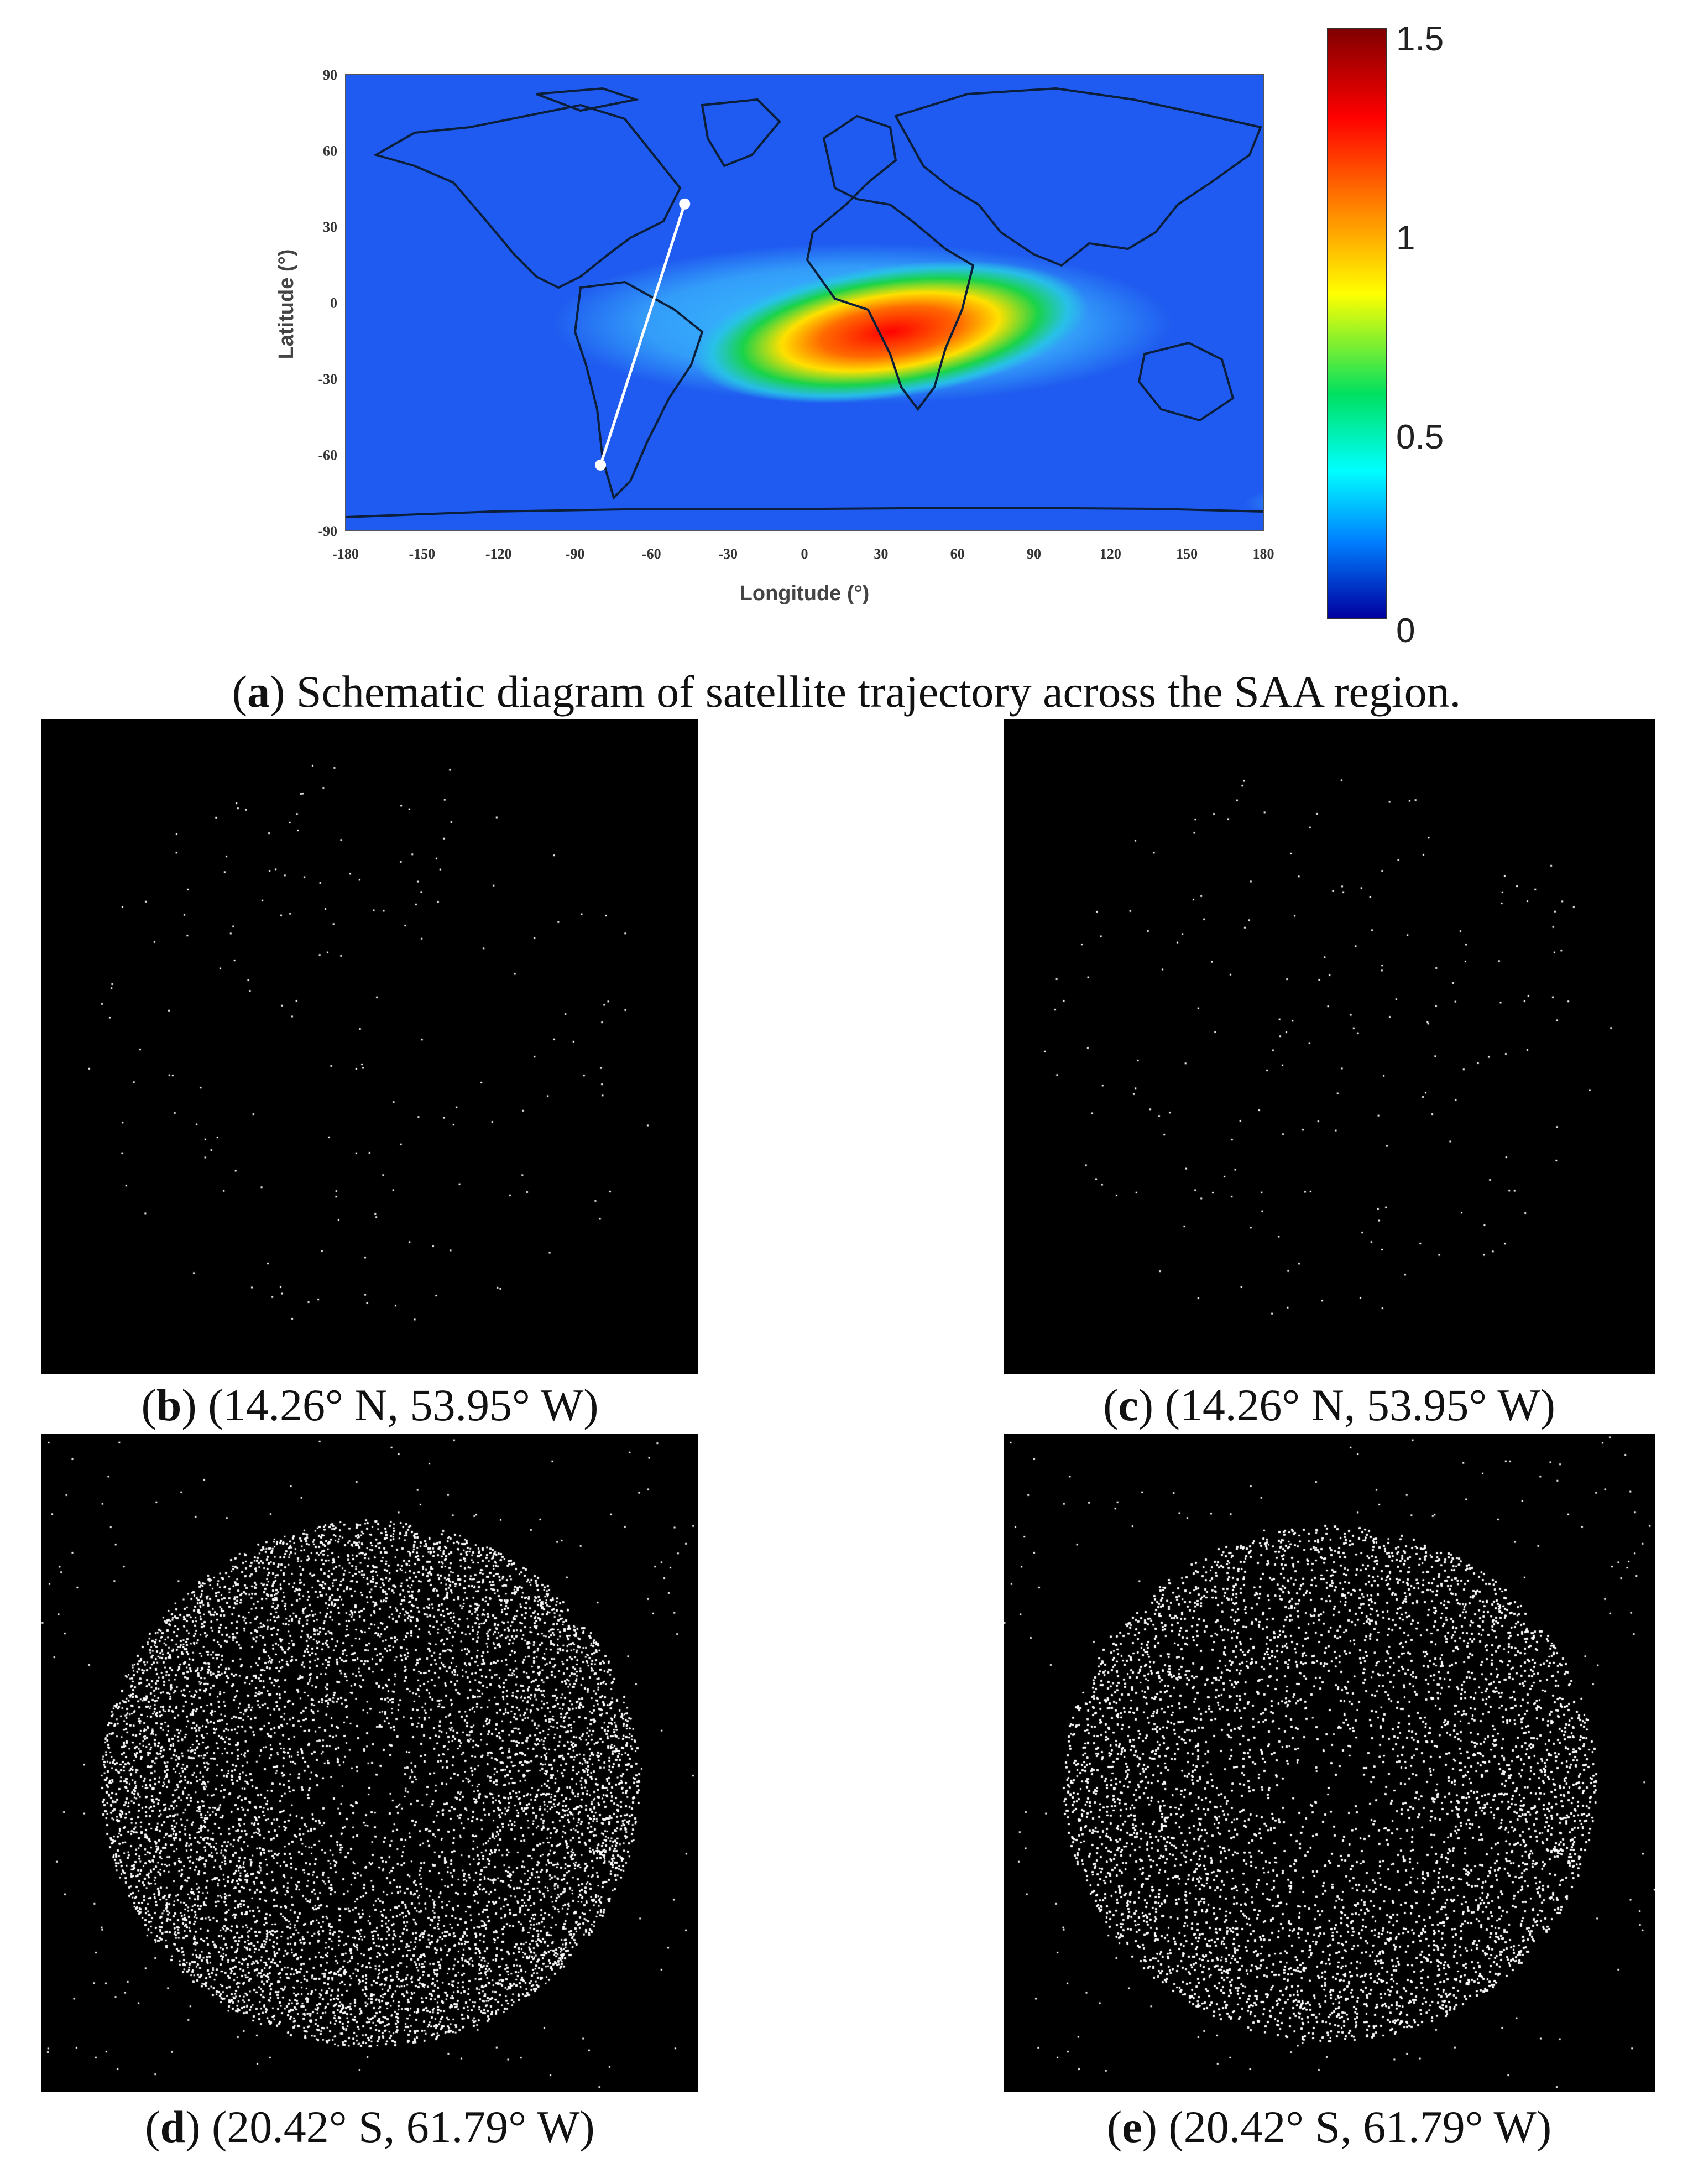 The image size is (1693, 2184). What do you see at coordinates (601, 465) in the screenshot?
I see `trajectory-end-point` at bounding box center [601, 465].